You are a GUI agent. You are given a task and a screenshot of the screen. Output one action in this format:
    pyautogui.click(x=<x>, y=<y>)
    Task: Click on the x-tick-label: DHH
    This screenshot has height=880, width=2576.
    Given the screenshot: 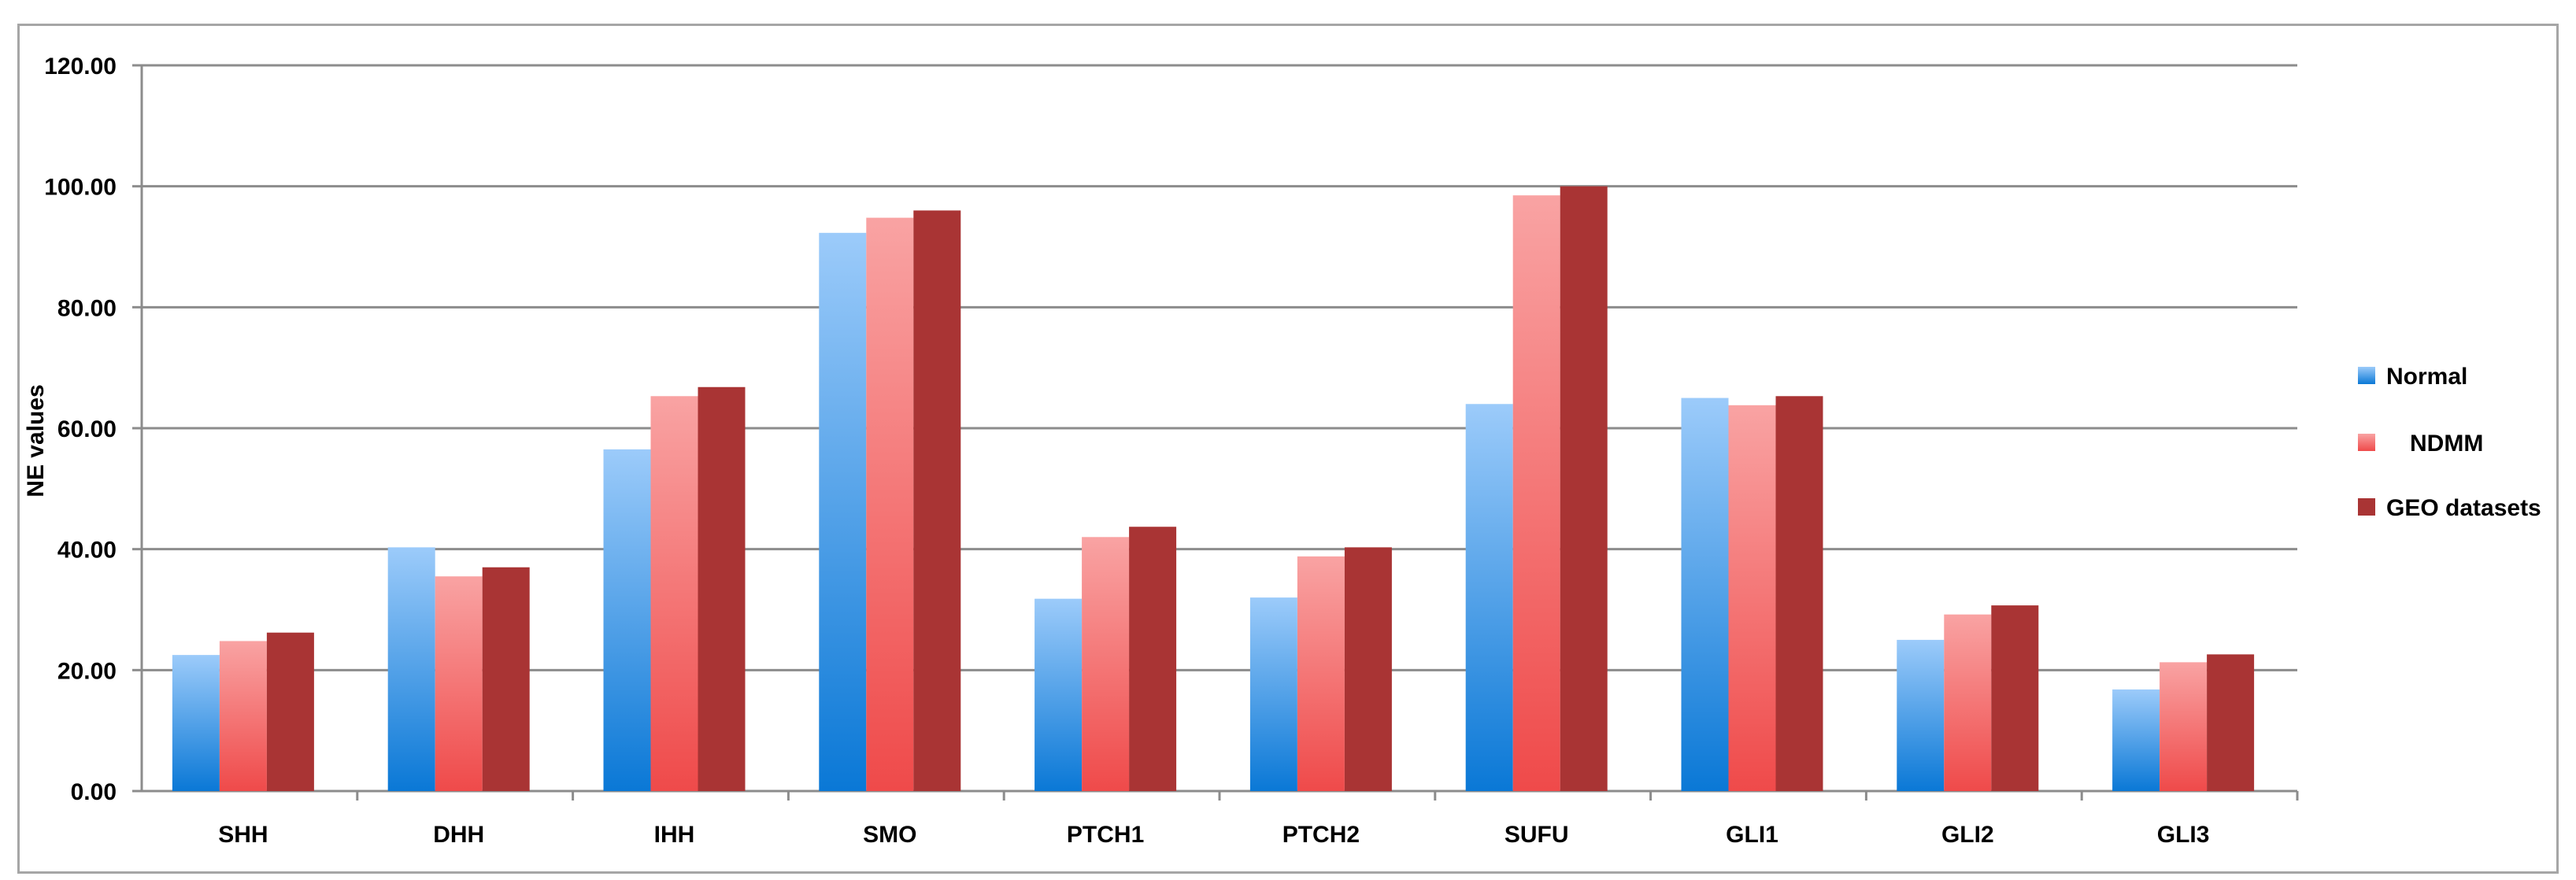 What is the action you would take?
    pyautogui.click(x=458, y=835)
    